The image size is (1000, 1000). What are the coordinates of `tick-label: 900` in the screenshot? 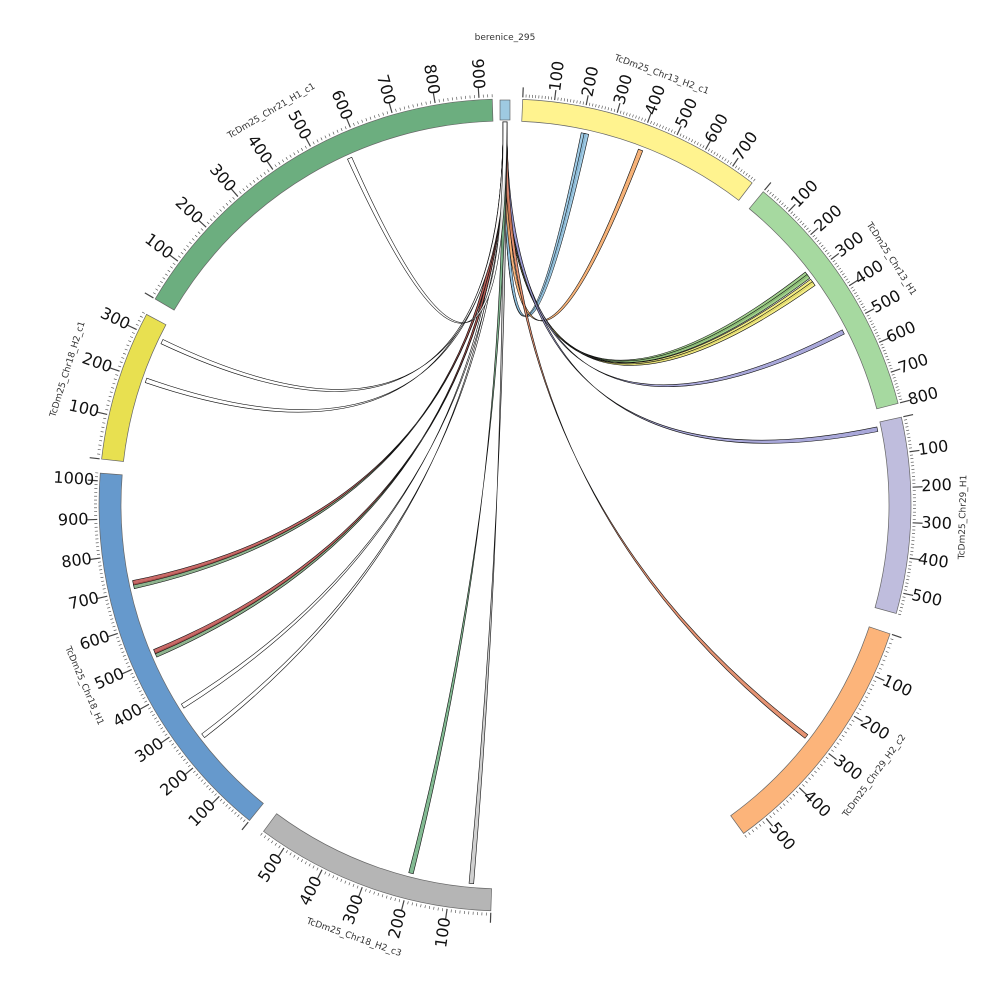 It's located at (73, 519).